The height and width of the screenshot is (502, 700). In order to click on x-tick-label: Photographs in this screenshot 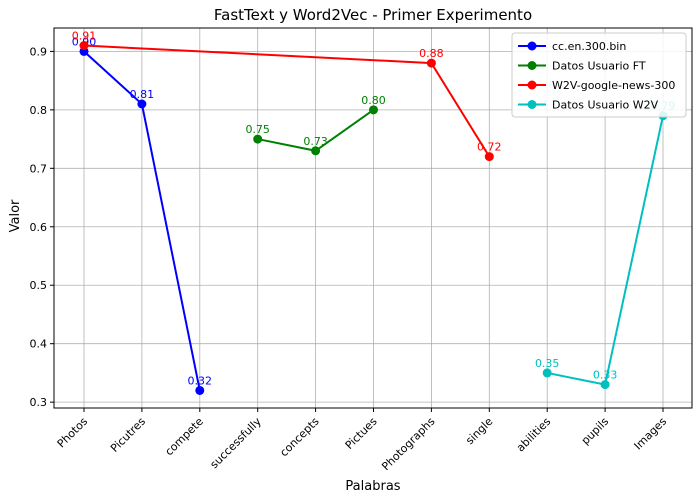, I will do `click(408, 444)`.